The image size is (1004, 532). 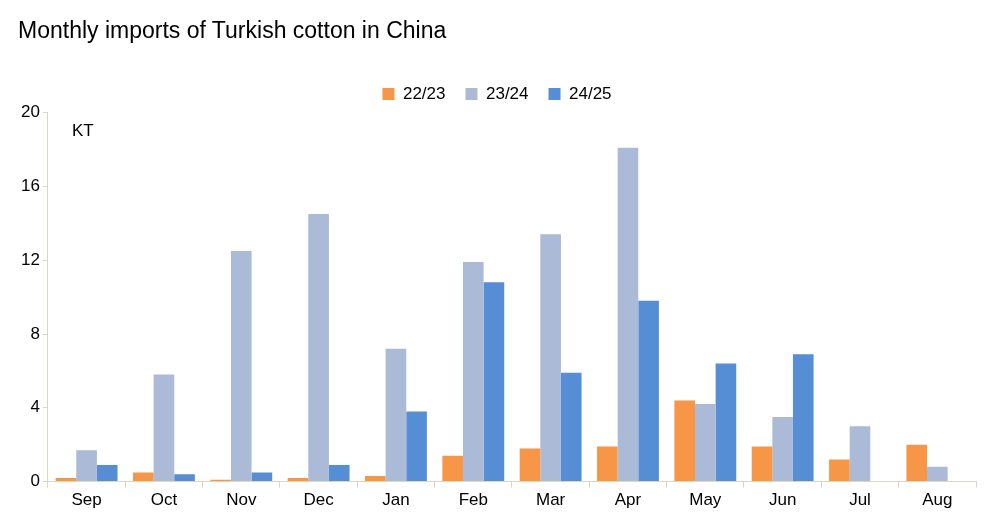 What do you see at coordinates (35, 333) in the screenshot?
I see `y-tick-label: 8` at bounding box center [35, 333].